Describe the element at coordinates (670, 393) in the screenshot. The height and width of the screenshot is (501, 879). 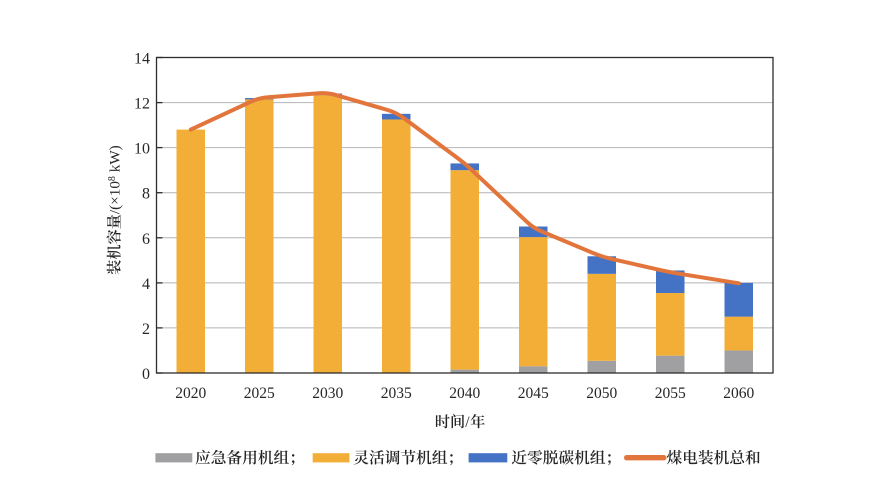
I see `svg-text: 2055` at that location.